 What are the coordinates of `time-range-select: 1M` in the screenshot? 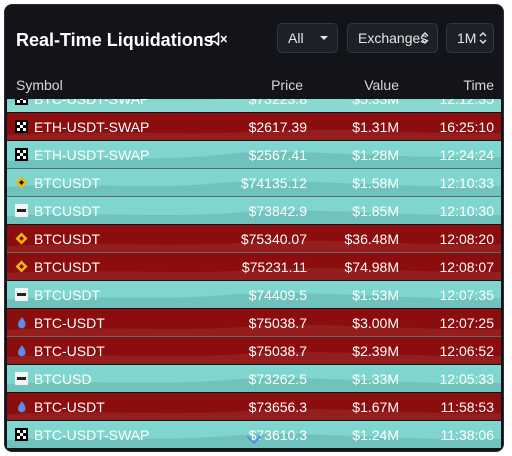 It's located at (470, 38).